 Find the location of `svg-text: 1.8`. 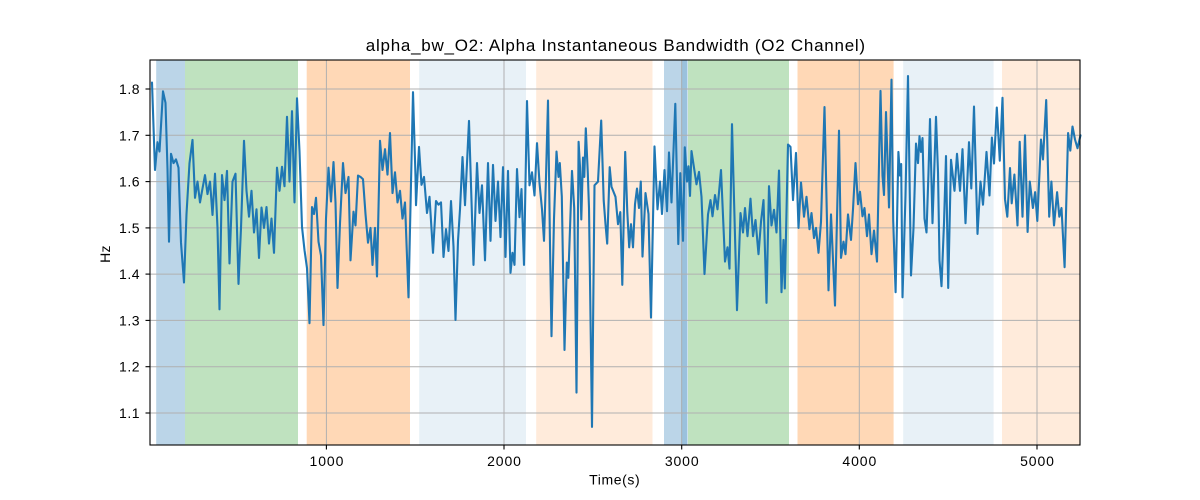

svg-text: 1.8 is located at coordinates (129, 89).